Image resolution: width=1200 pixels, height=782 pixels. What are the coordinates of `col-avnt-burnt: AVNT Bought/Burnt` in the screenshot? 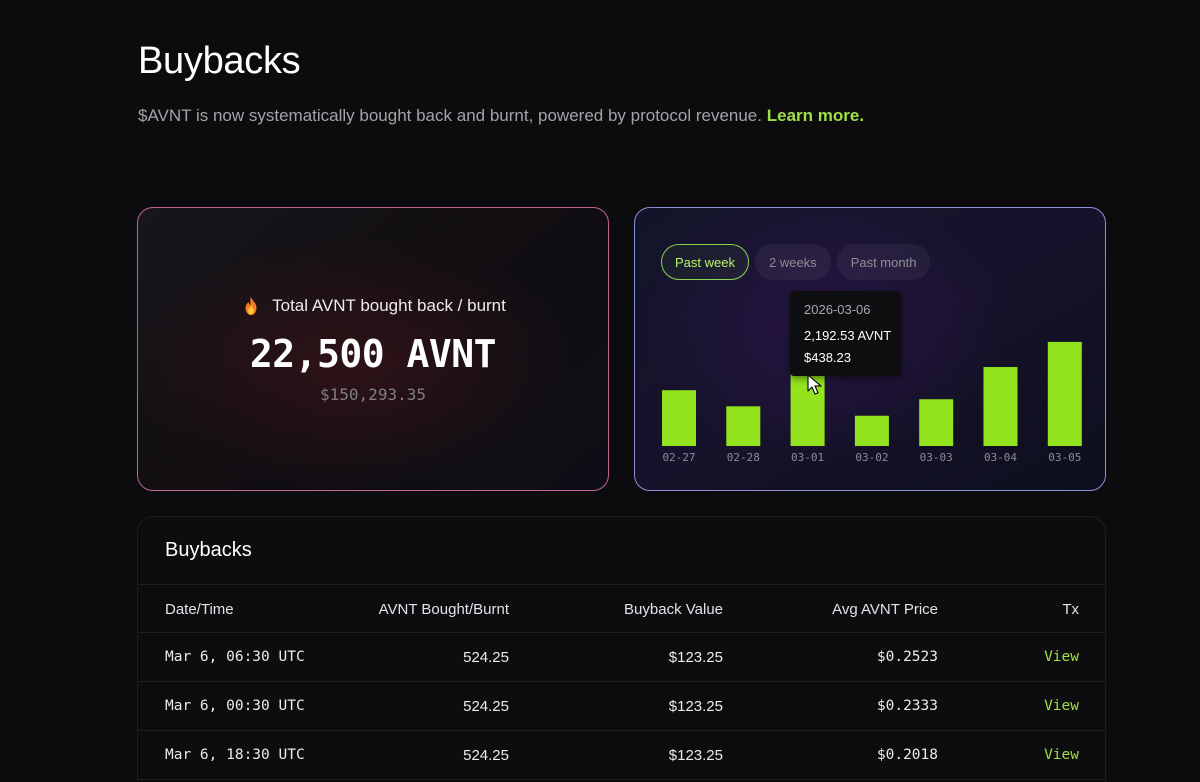 It's located at (443, 609).